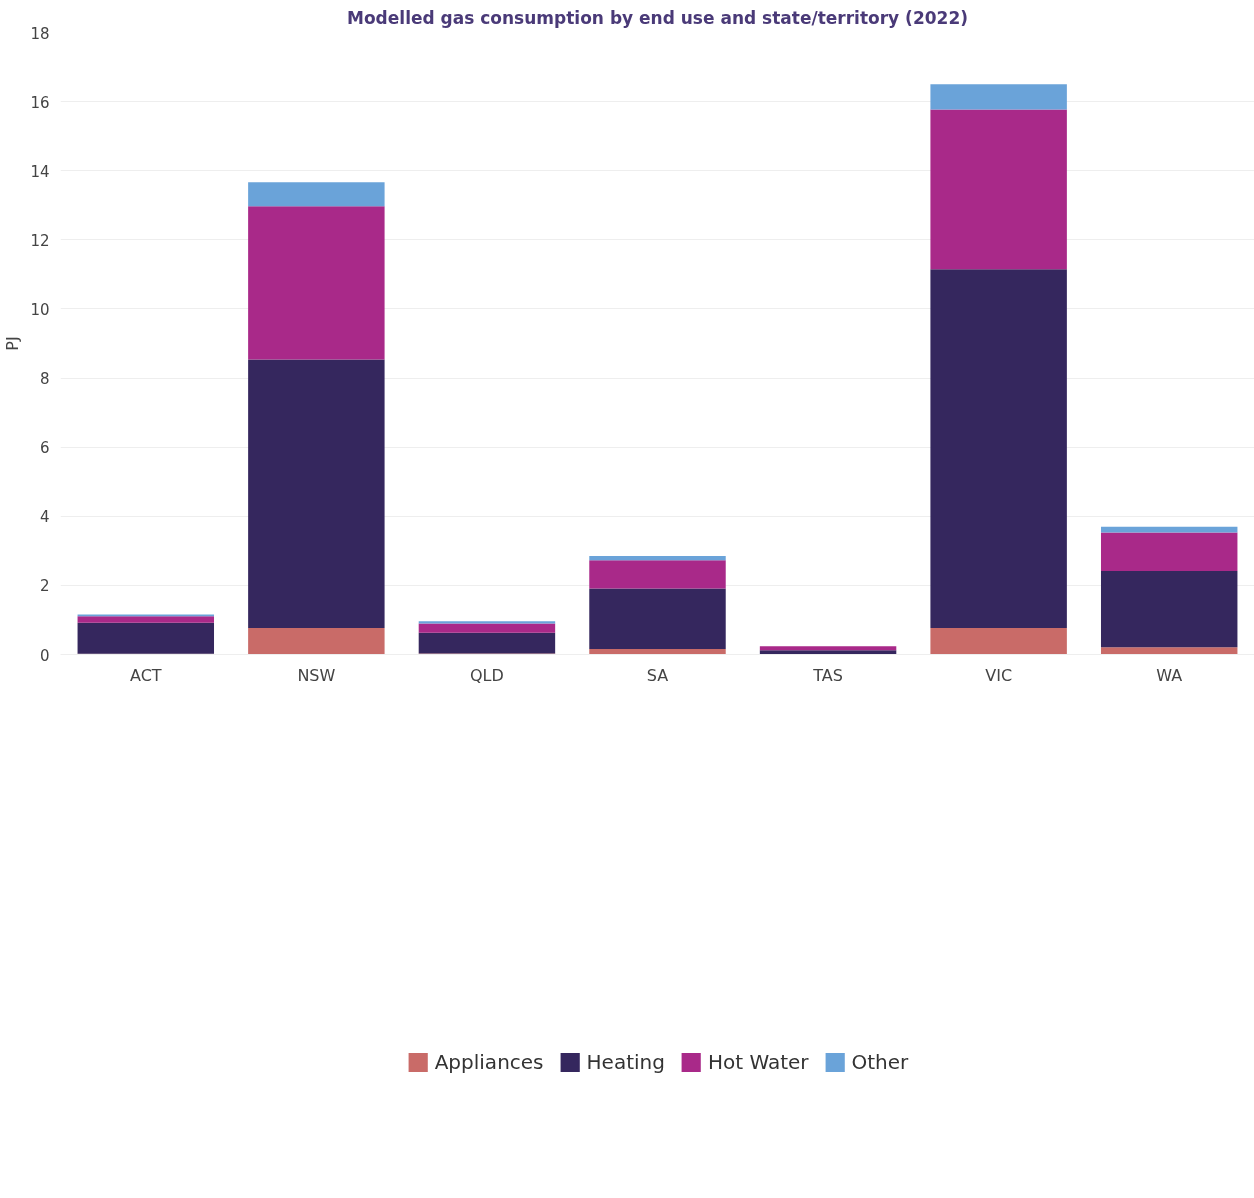 The height and width of the screenshot is (1198, 1254). I want to click on x-tick-label: NSW, so click(316, 675).